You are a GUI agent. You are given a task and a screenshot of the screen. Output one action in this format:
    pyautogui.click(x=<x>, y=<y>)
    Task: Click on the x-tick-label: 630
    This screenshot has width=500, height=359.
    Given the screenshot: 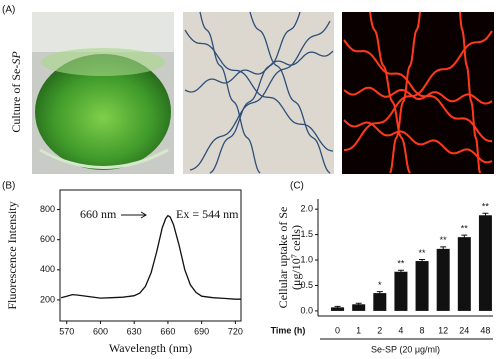 What is the action you would take?
    pyautogui.click(x=134, y=331)
    